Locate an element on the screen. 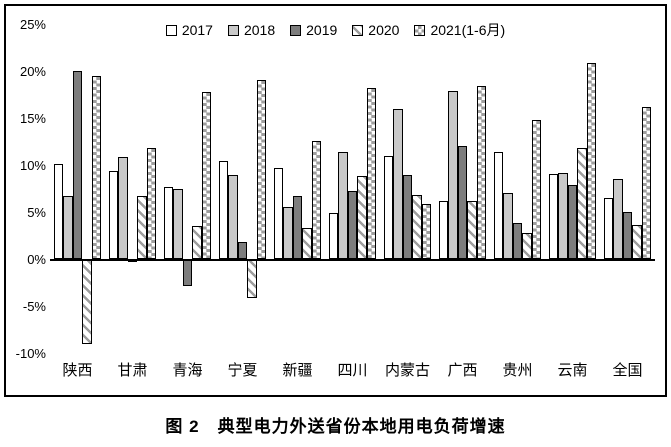  legend-marker-2019 is located at coordinates (296, 30).